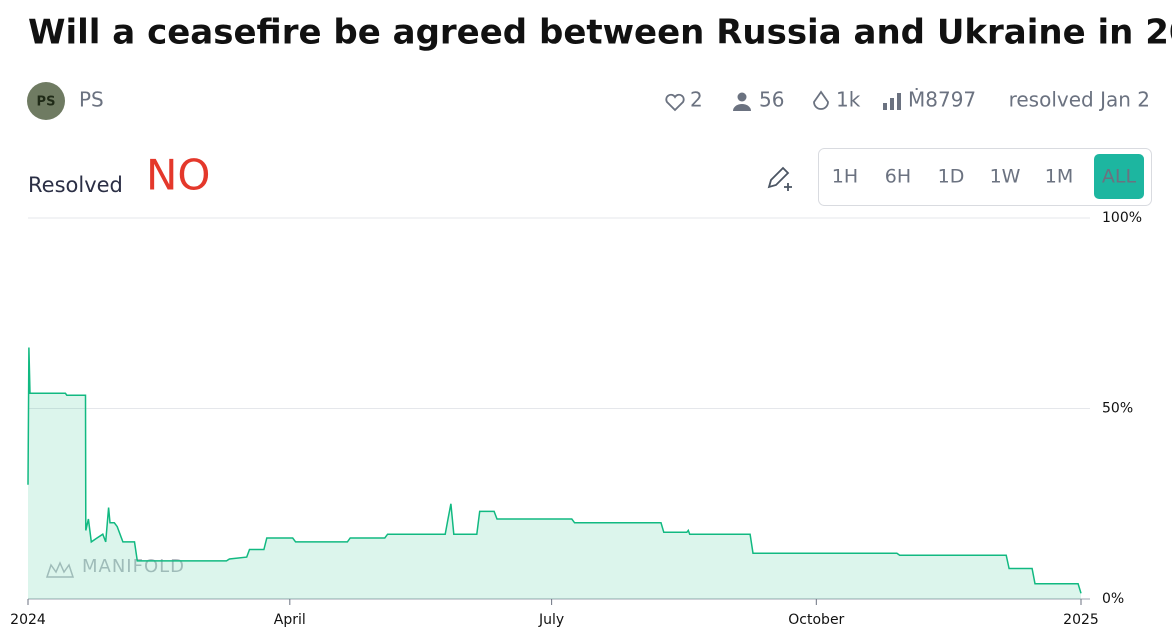  What do you see at coordinates (892, 101) in the screenshot?
I see `volume-icon` at bounding box center [892, 101].